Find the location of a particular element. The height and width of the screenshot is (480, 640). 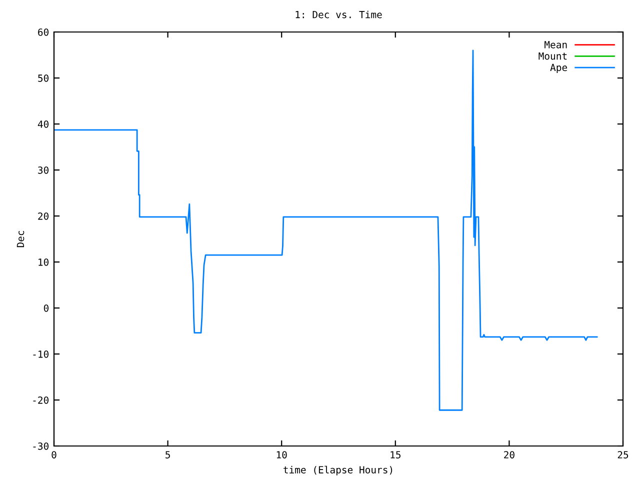

legend-label: Mean is located at coordinates (555, 44).